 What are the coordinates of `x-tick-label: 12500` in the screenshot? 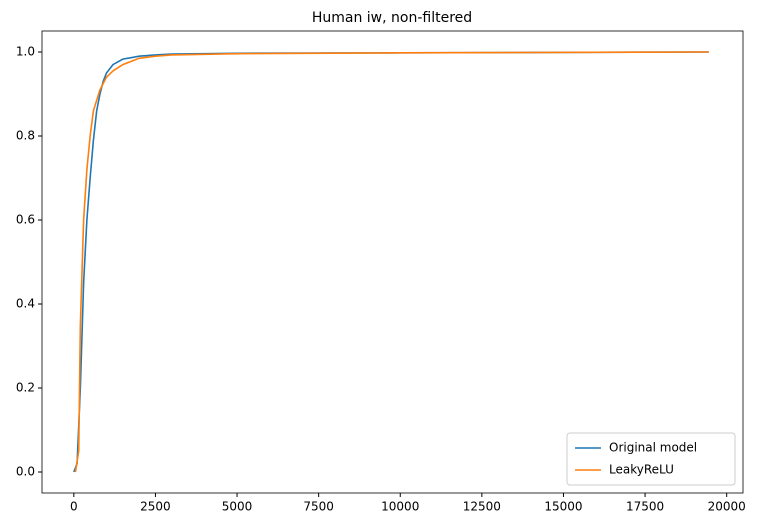 It's located at (482, 507).